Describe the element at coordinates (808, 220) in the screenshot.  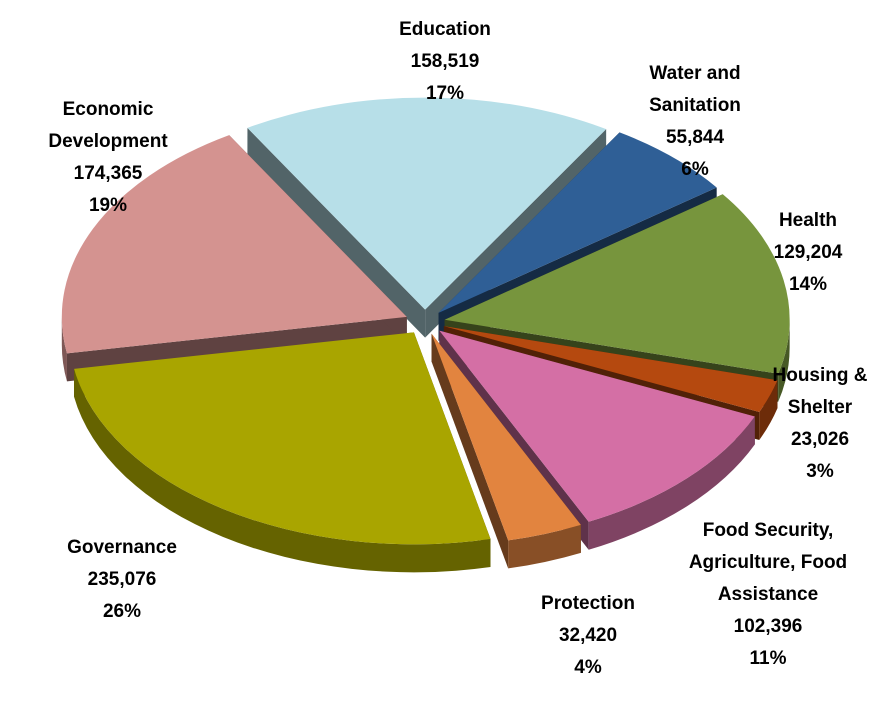
I see `category-label: Health` at that location.